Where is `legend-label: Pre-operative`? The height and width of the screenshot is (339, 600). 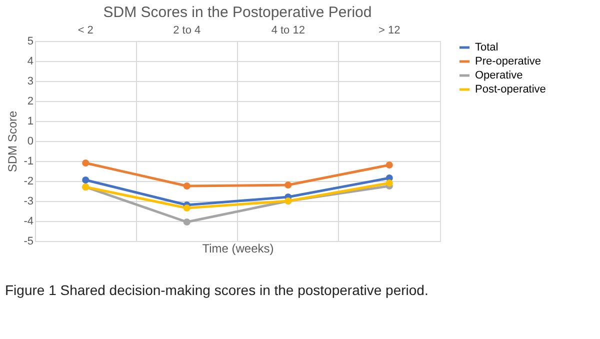 legend-label: Pre-operative is located at coordinates (508, 62).